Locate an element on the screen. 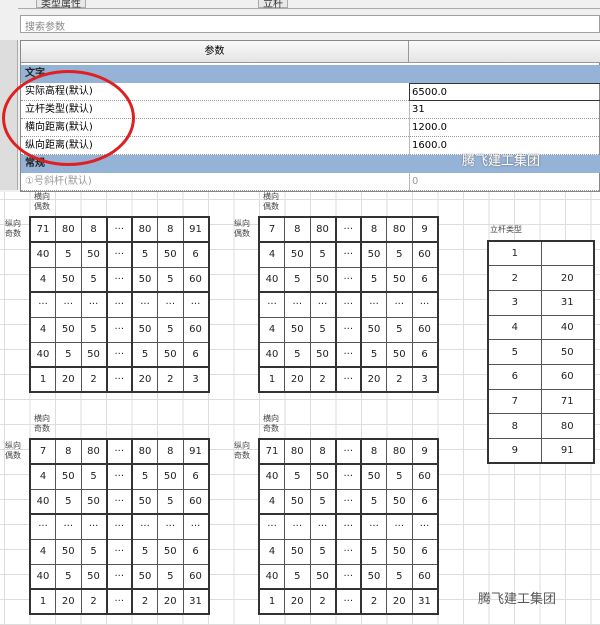  param-value-input: 6500.0 is located at coordinates (504, 92).